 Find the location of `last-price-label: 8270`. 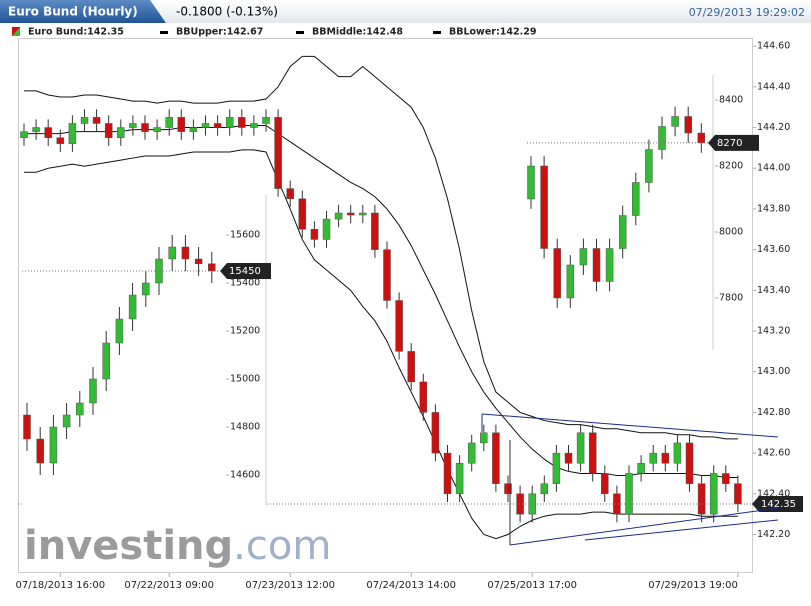

last-price-label: 8270 is located at coordinates (729, 143).